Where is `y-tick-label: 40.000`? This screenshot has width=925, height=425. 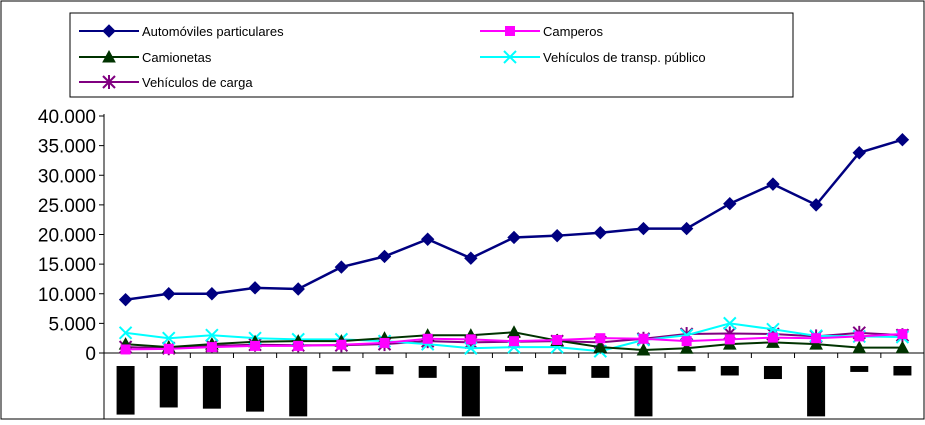
y-tick-label: 40.000 is located at coordinates (67, 117).